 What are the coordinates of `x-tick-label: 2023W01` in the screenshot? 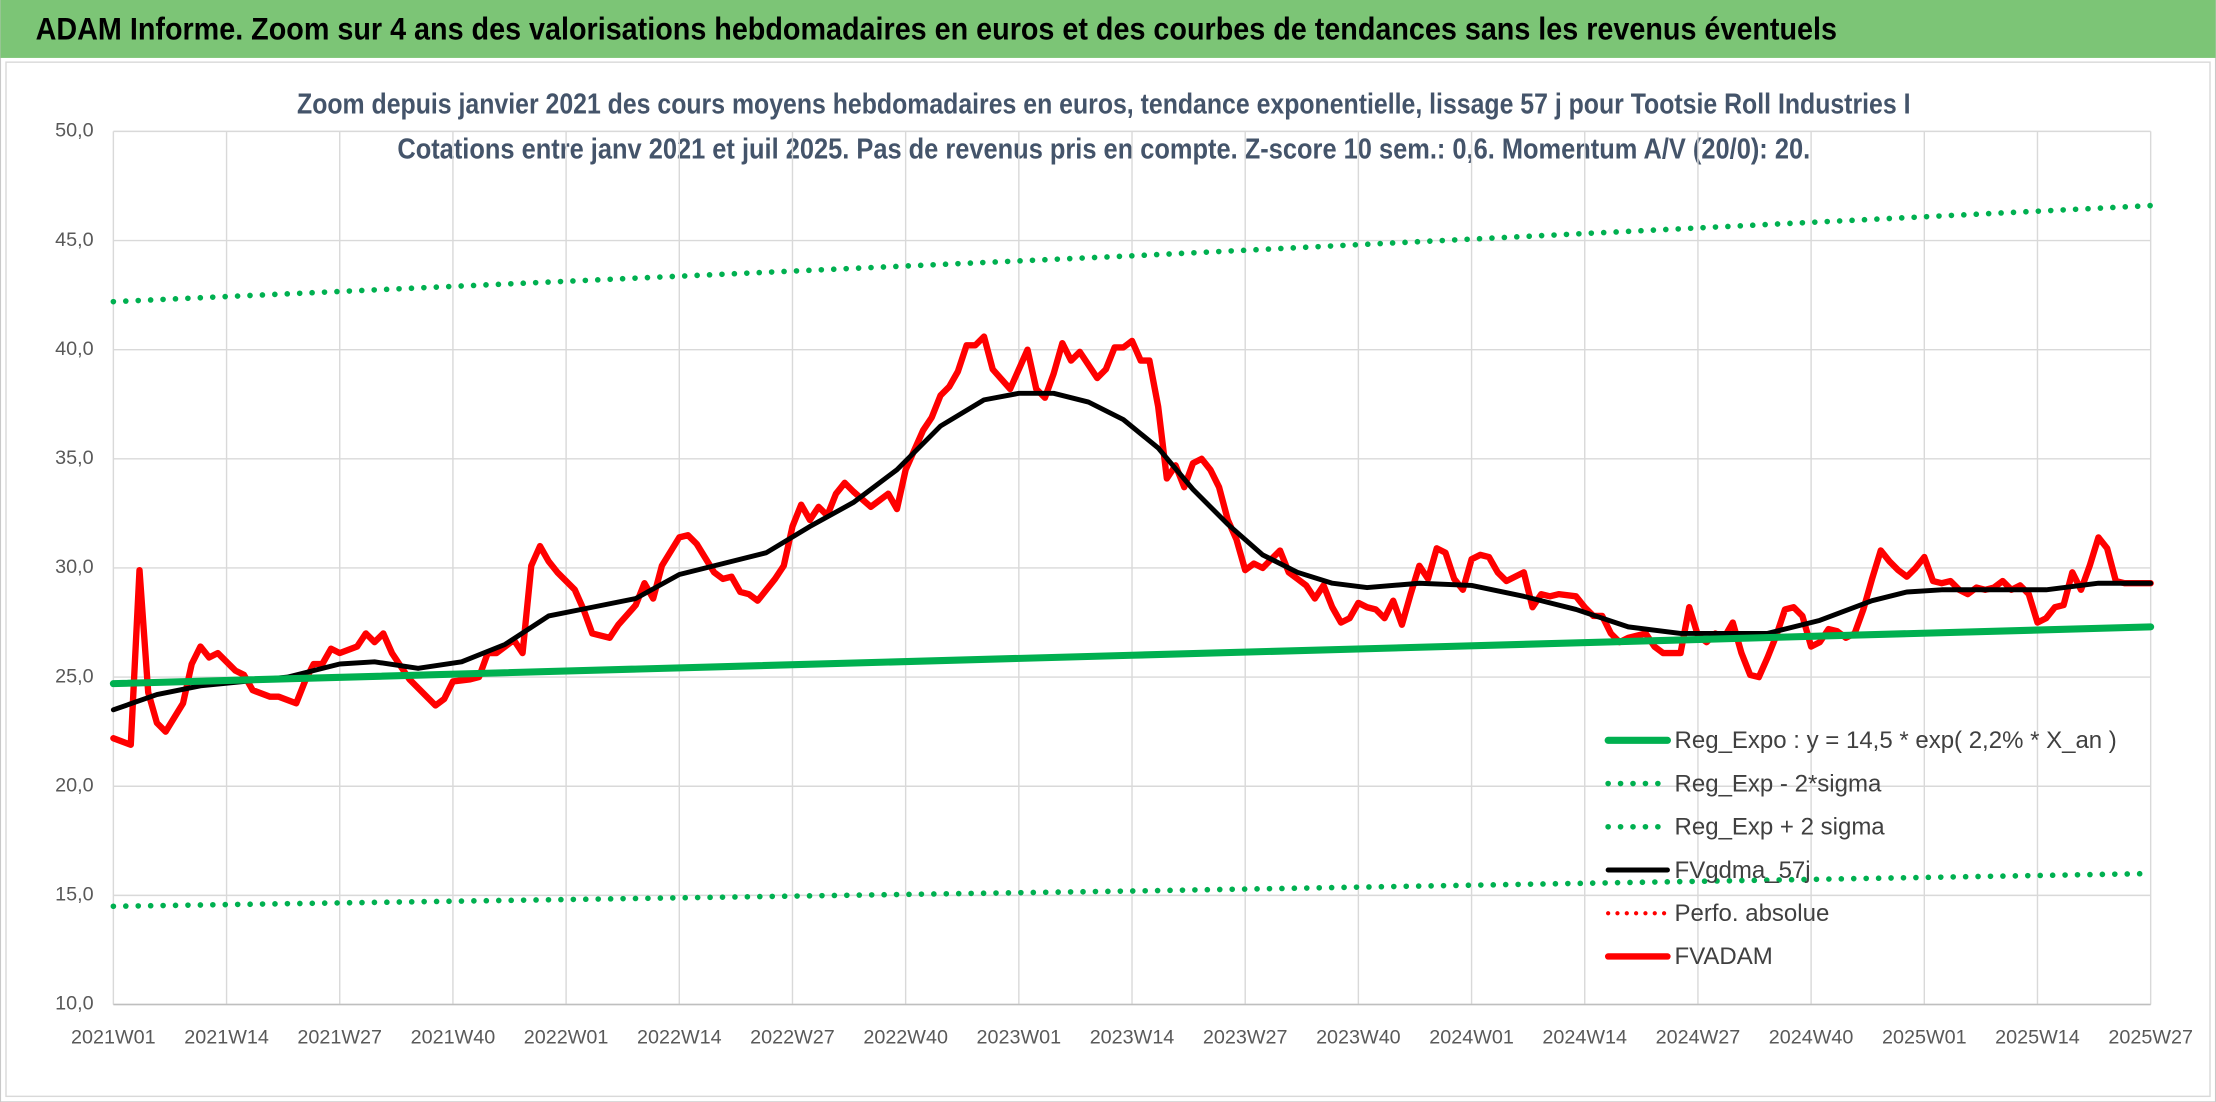 It's located at (1019, 1038).